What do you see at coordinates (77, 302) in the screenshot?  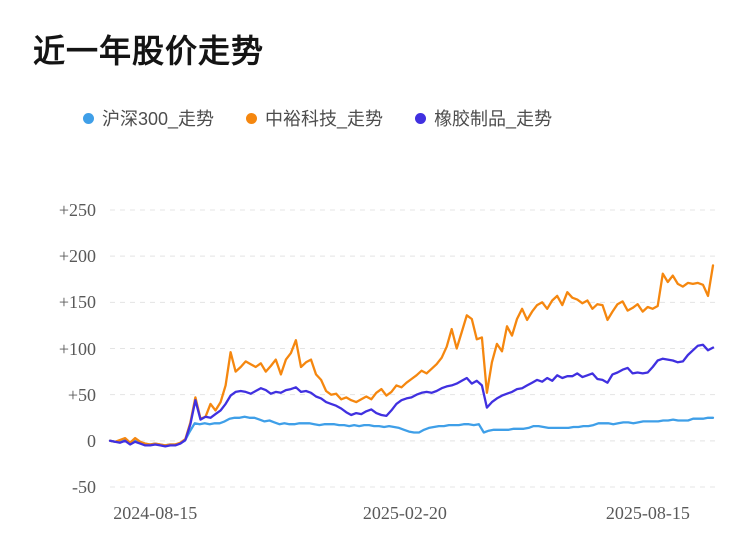 I see `y-tick-label: +150` at bounding box center [77, 302].